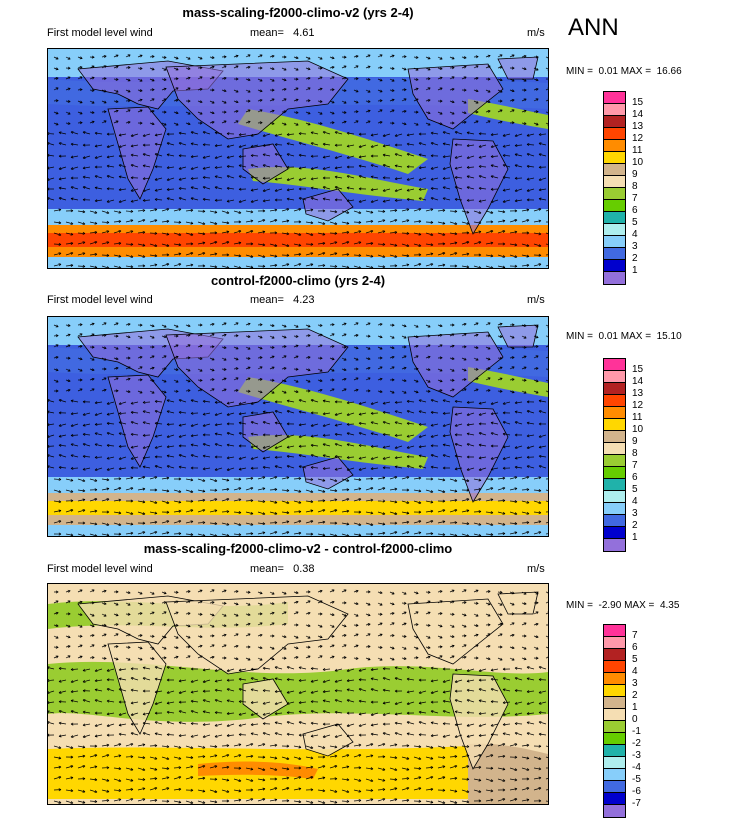 This screenshot has width=732, height=818. What do you see at coordinates (624, 336) in the screenshot?
I see `panel2-minmax: MIN = 0.01 MAX = 15.10` at bounding box center [624, 336].